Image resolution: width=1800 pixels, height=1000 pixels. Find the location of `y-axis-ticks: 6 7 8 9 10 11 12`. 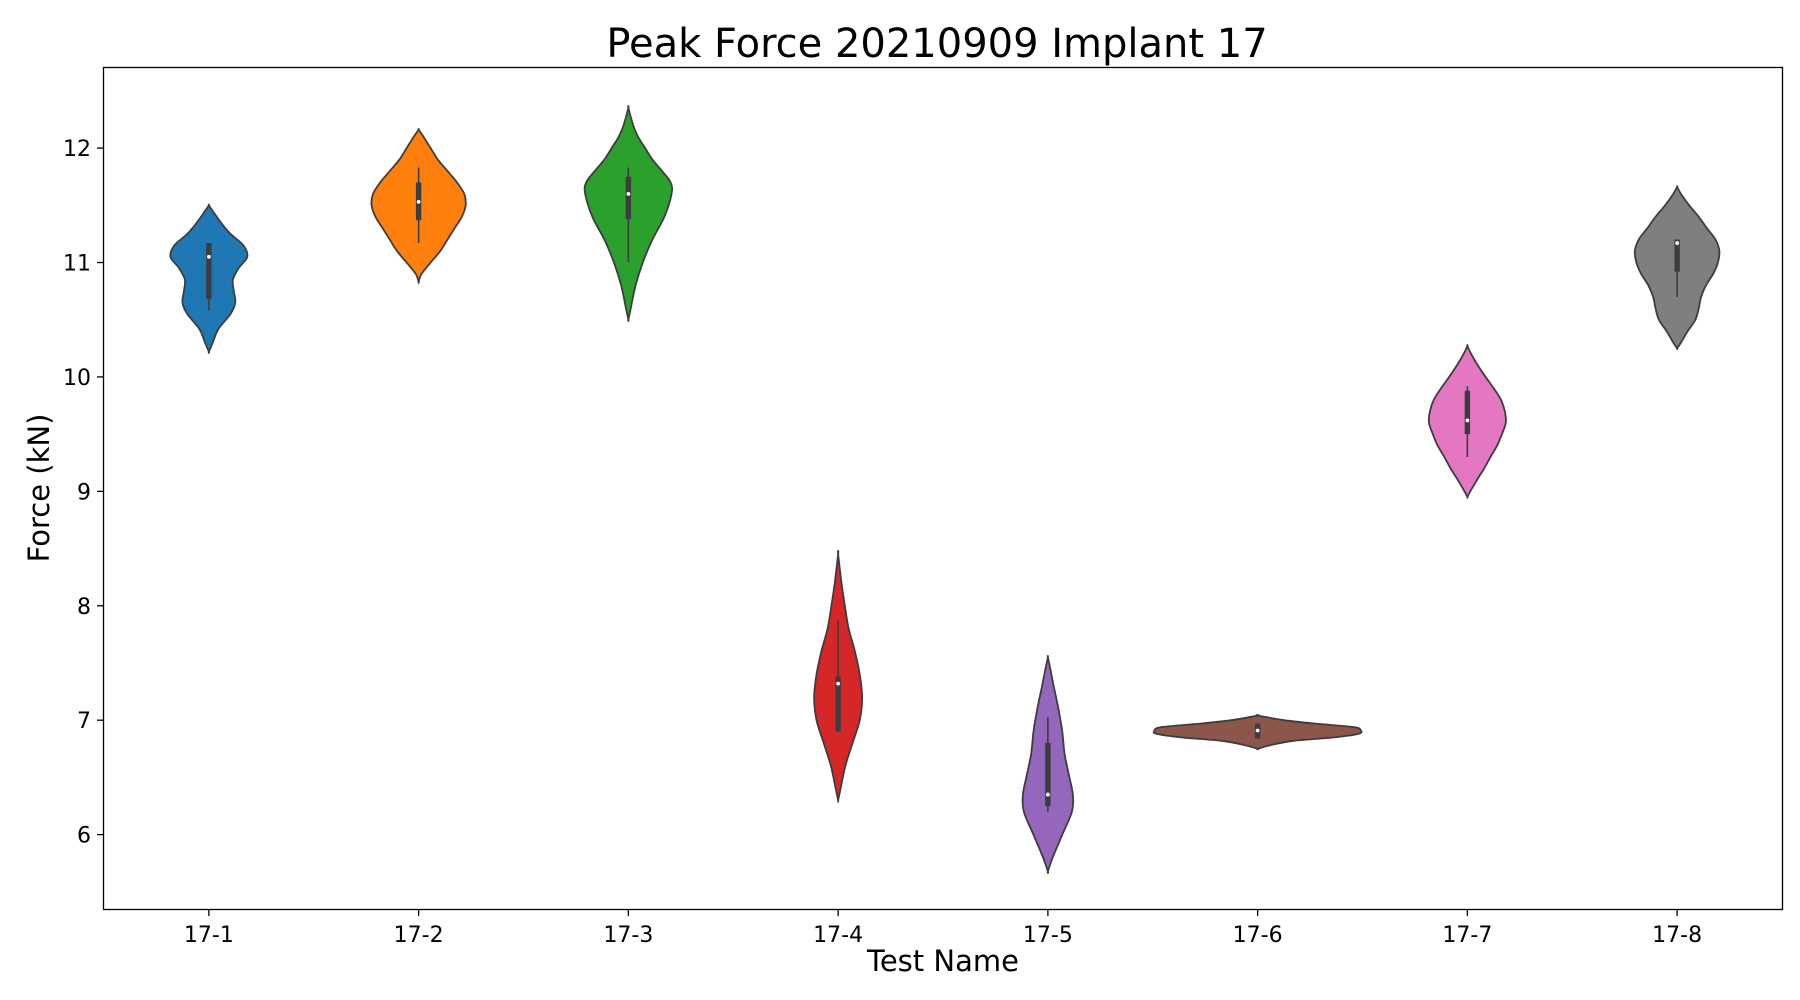

y-axis-ticks: 6 7 8 9 10 11 12 is located at coordinates (83, 493).